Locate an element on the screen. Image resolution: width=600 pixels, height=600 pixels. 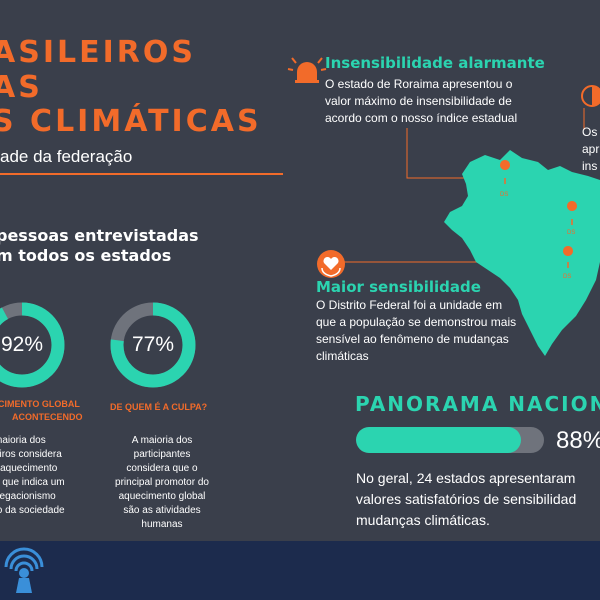
sensitivity-title: Maior sensibilidade is located at coordinates (398, 287).